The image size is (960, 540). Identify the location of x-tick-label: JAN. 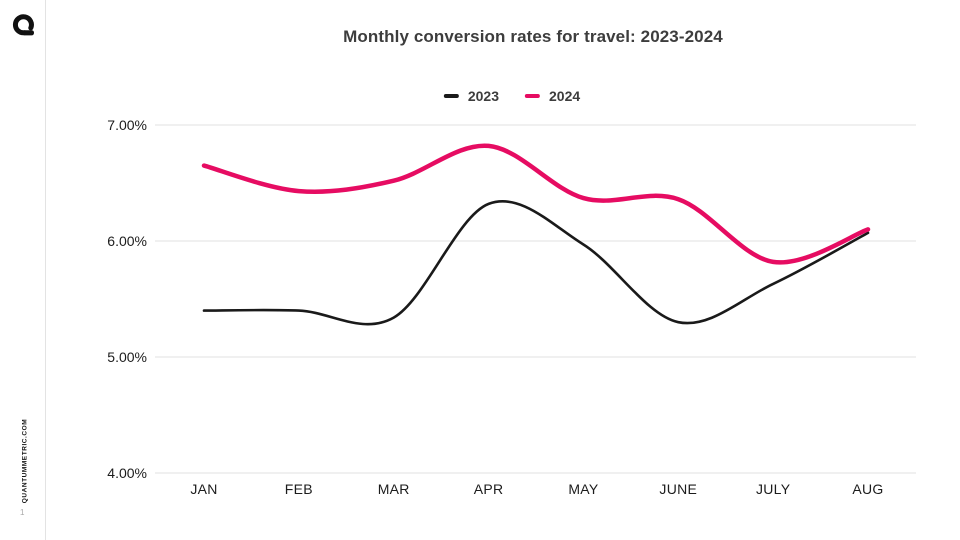
(204, 489).